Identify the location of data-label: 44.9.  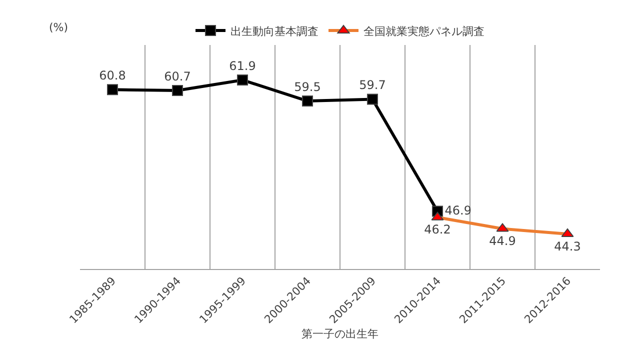
(502, 241).